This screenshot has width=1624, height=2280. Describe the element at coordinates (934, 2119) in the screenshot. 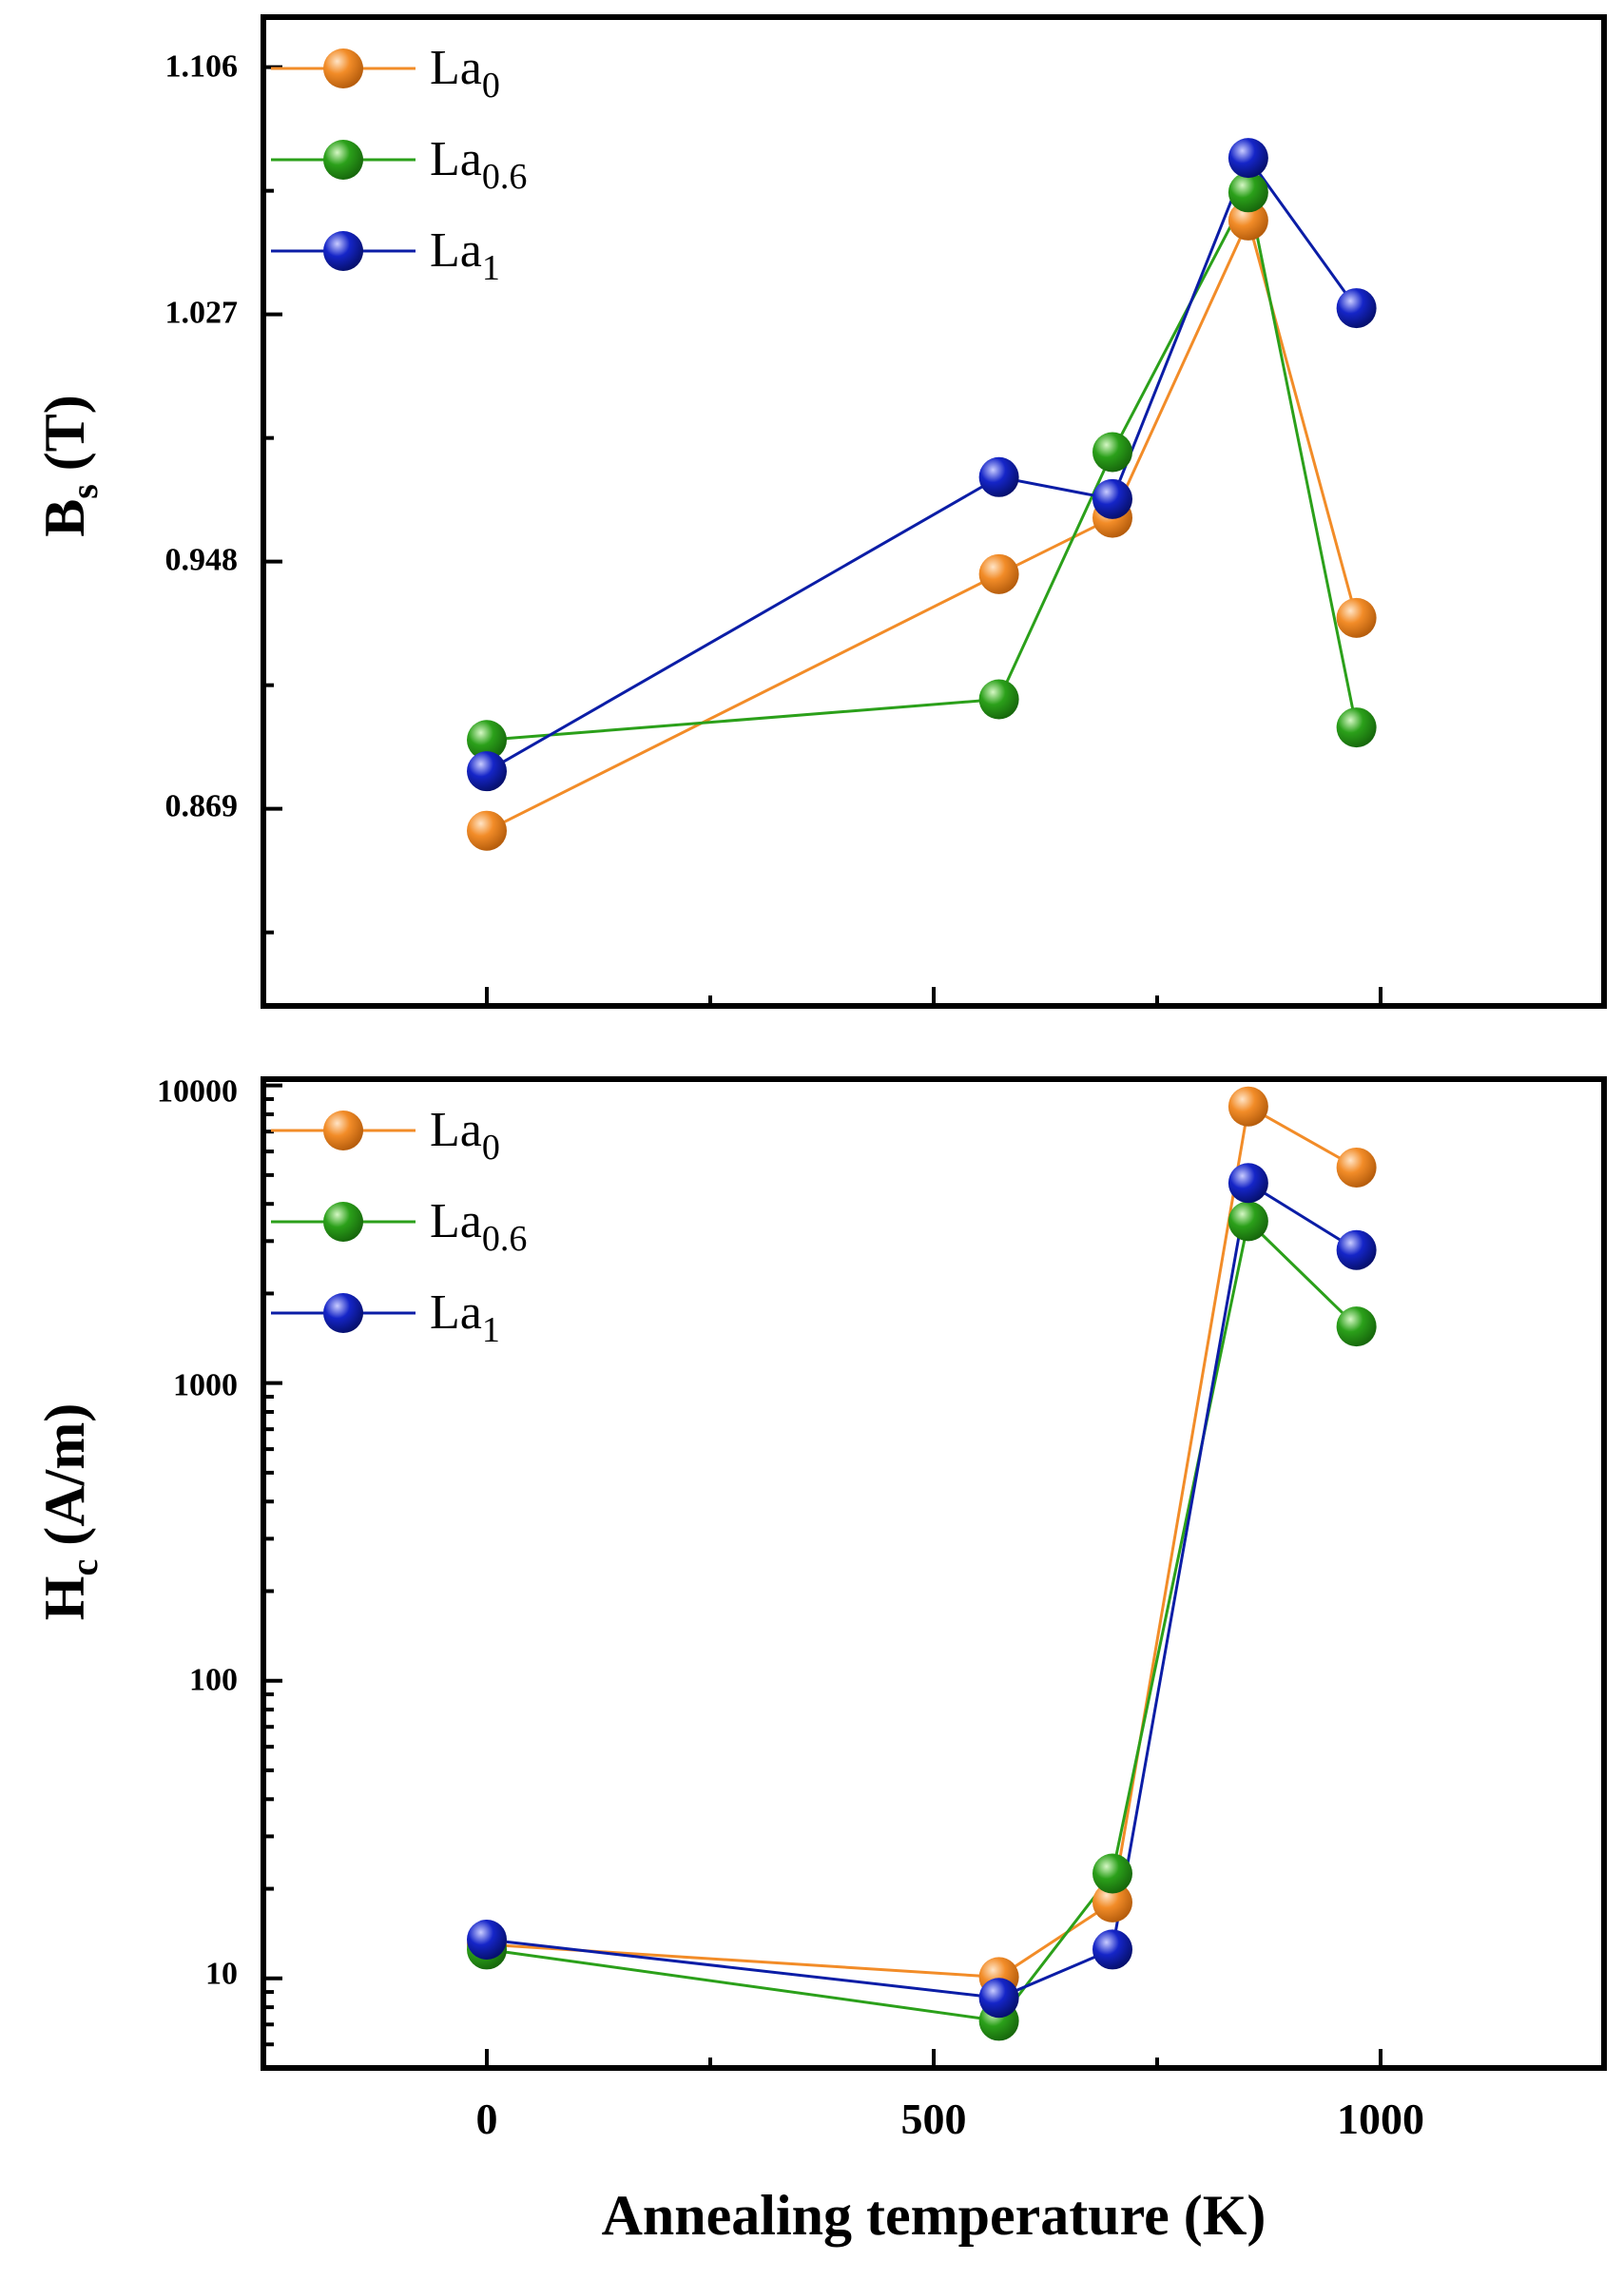

I see `x-tick-label: 500` at that location.